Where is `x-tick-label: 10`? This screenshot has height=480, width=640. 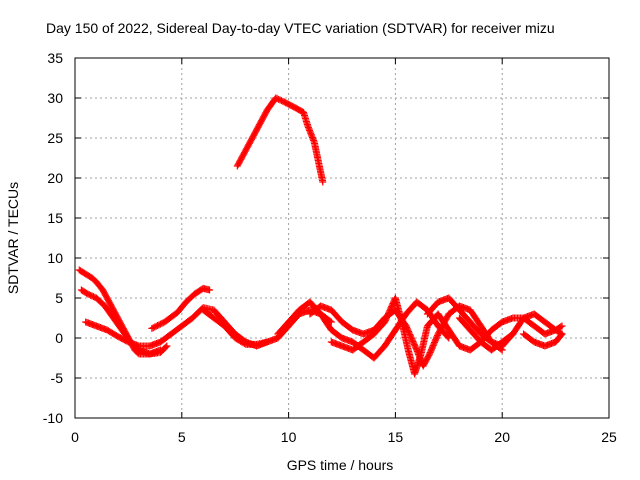
x-tick-label: 10 is located at coordinates (289, 437).